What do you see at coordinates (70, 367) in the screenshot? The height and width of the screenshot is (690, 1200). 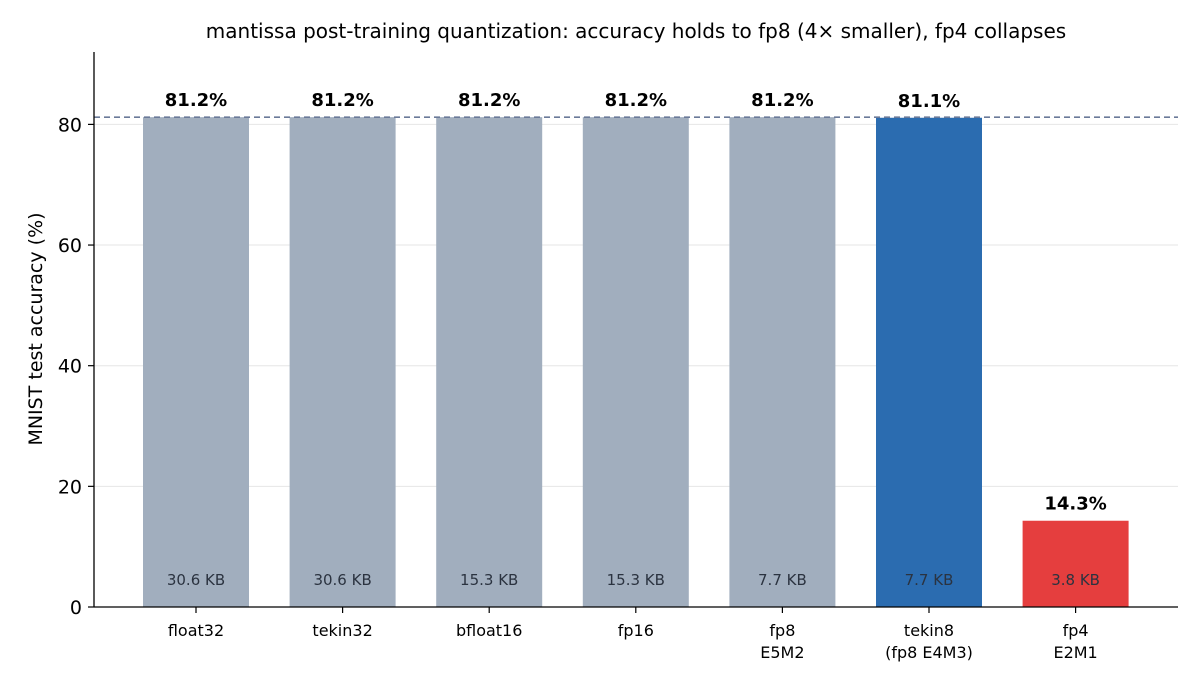 I see `y-tick-label: 40` at bounding box center [70, 367].